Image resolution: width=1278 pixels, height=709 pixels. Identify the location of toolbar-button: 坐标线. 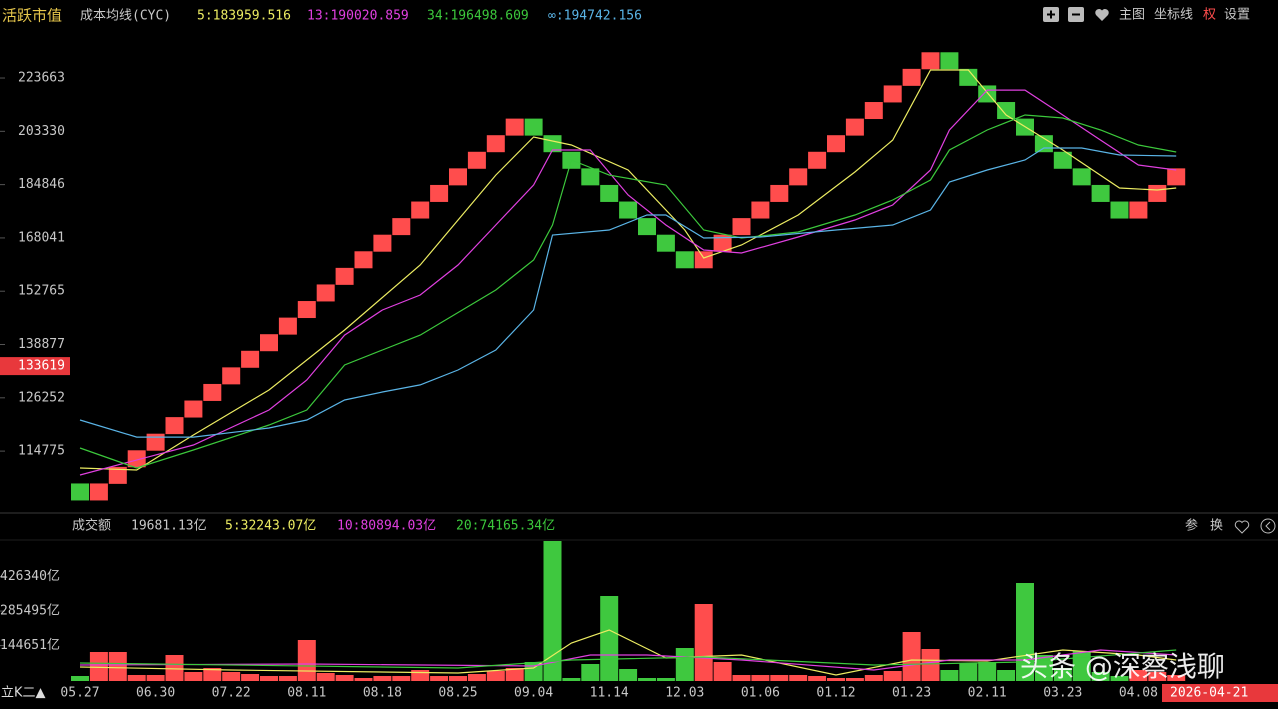
(1173, 15).